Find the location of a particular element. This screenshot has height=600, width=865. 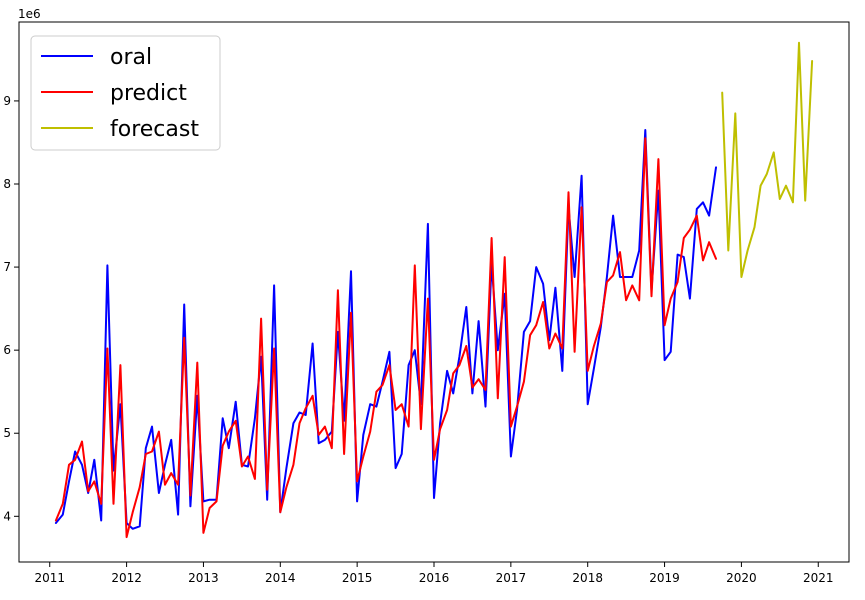

x-tick-label: 2020 is located at coordinates (741, 578).